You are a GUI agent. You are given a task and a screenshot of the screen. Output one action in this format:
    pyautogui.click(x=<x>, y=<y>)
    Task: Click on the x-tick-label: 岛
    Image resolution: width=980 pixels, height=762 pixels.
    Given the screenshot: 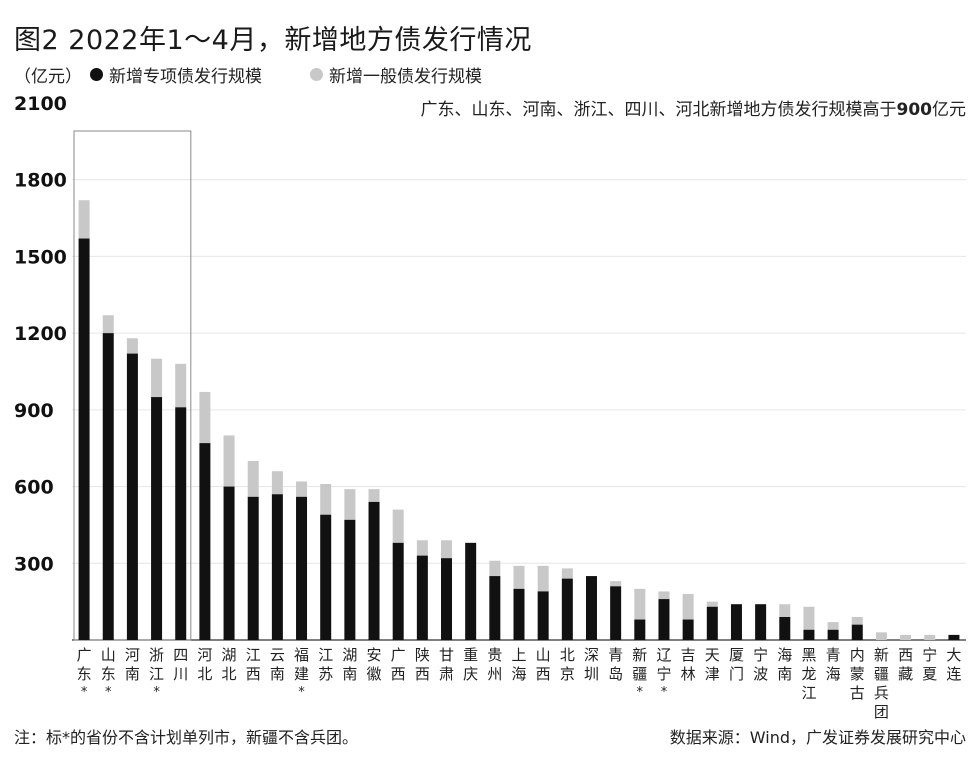 What is the action you would take?
    pyautogui.click(x=615, y=674)
    